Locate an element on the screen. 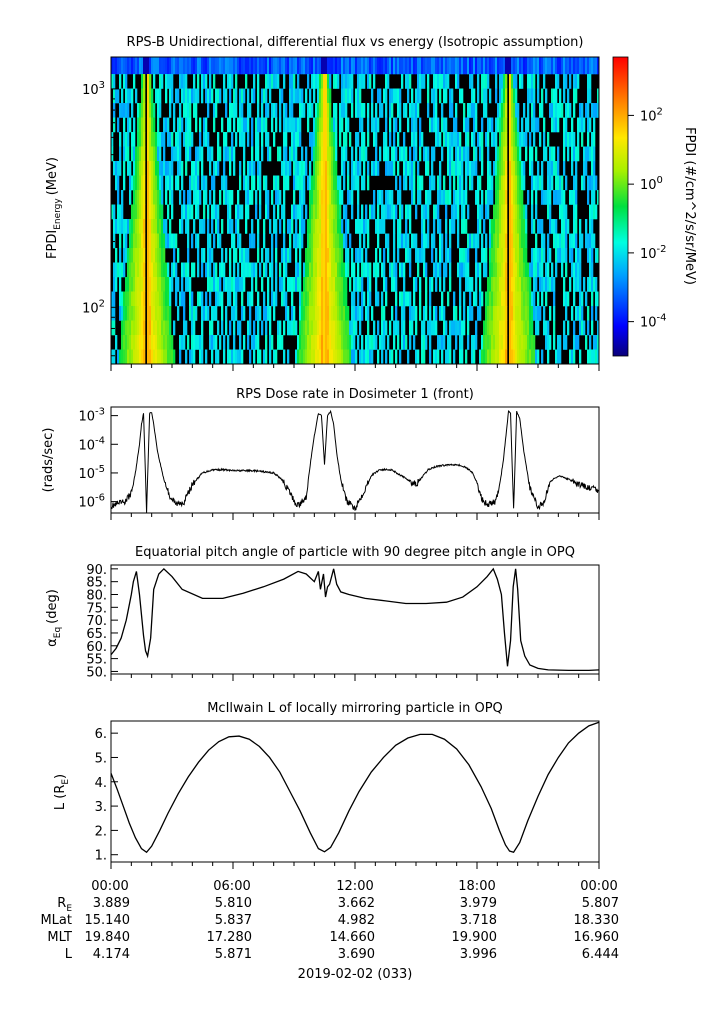 Image resolution: width=725 pixels, height=1019 pixels. dose-rate-y-tick-label: 10-6 is located at coordinates (91, 502).